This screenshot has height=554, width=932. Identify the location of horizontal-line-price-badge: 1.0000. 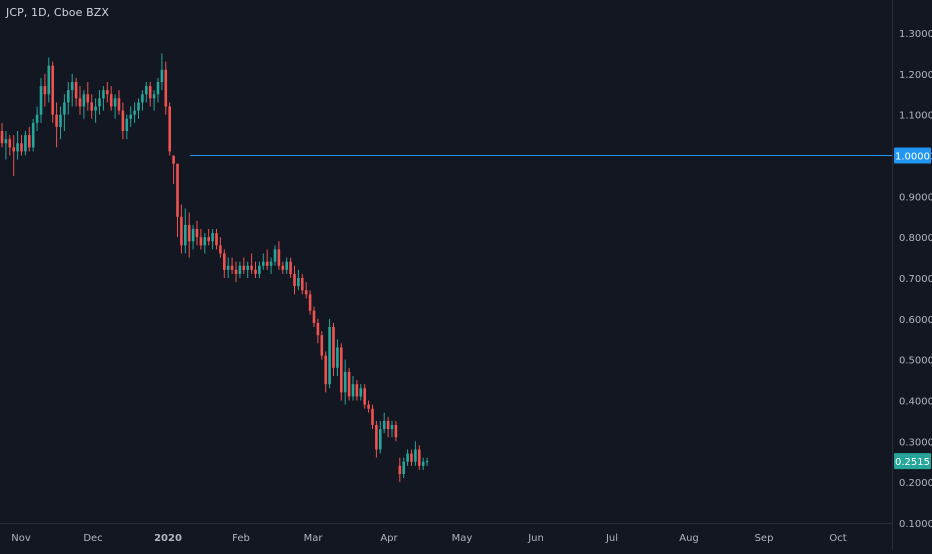
(912, 155).